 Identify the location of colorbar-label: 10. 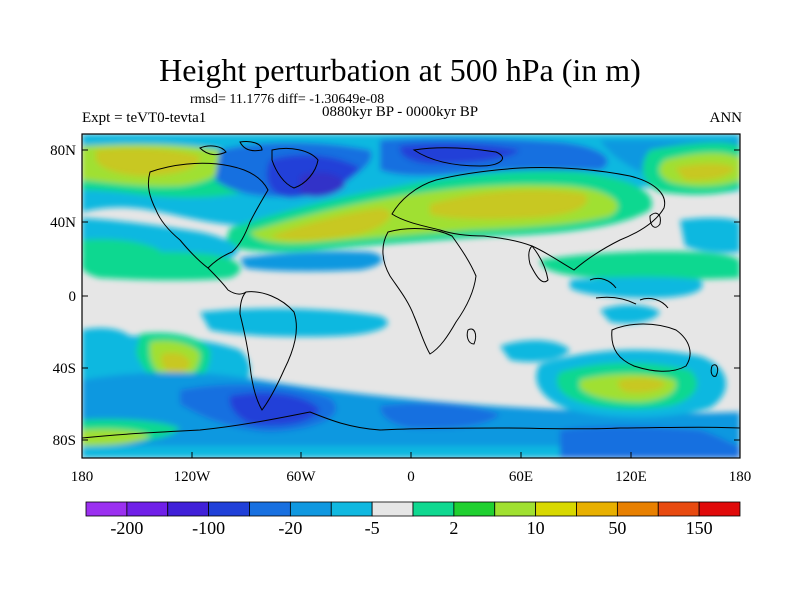
(535, 528).